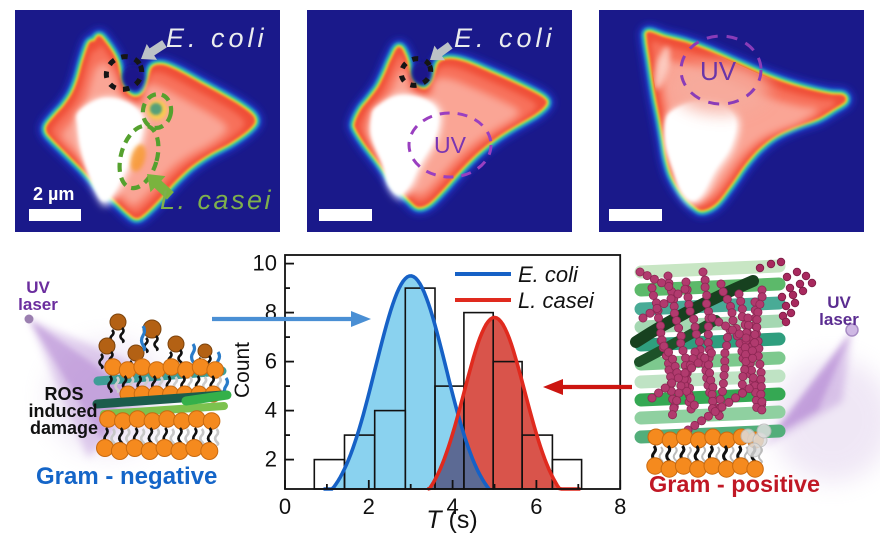 The image size is (880, 533). Describe the element at coordinates (53, 194) in the screenshot. I see `svg-text: 2 µm` at that location.